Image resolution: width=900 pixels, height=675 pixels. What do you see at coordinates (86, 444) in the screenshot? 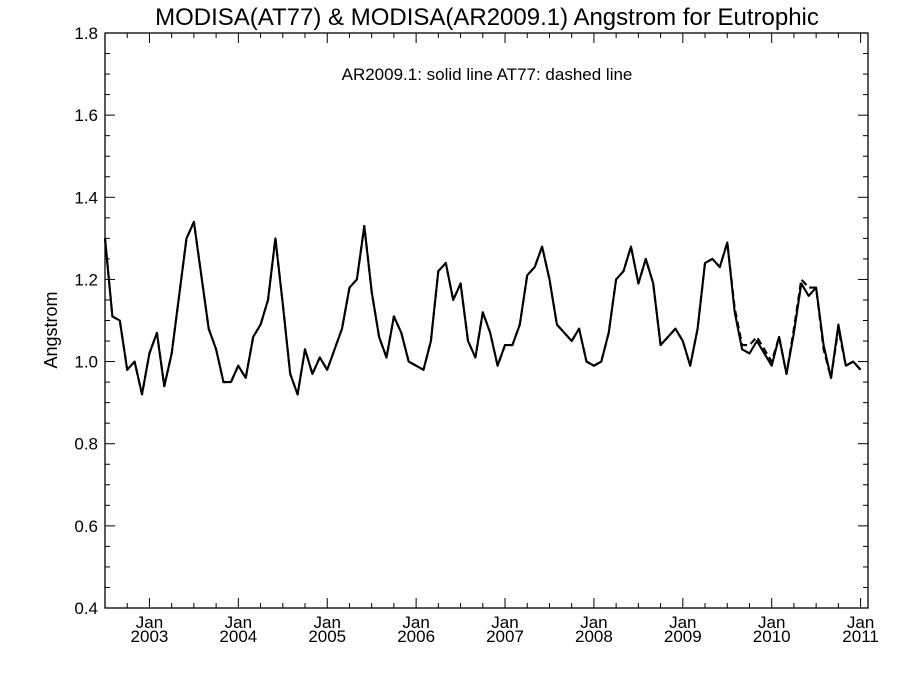
I see `y-tick-label: 0.8` at bounding box center [86, 444].